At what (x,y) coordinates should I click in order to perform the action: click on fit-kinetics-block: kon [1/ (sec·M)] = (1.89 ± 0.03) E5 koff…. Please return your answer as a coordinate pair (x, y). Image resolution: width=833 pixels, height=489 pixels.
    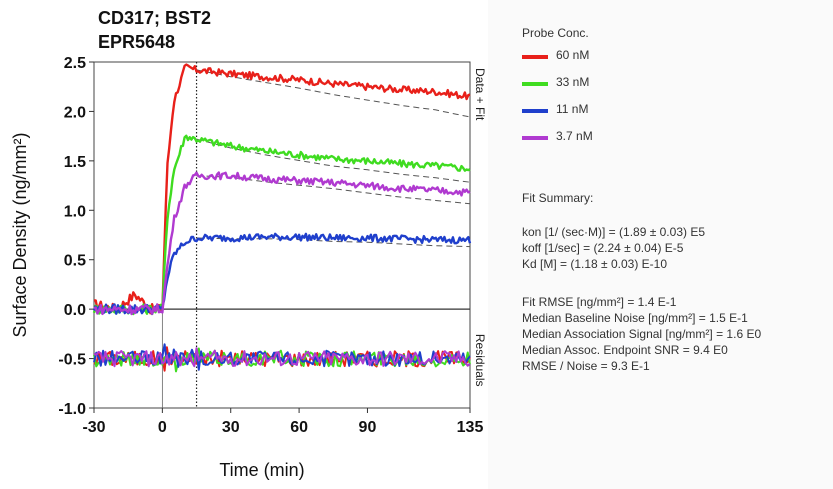
    Looking at the image, I should click on (613, 248).